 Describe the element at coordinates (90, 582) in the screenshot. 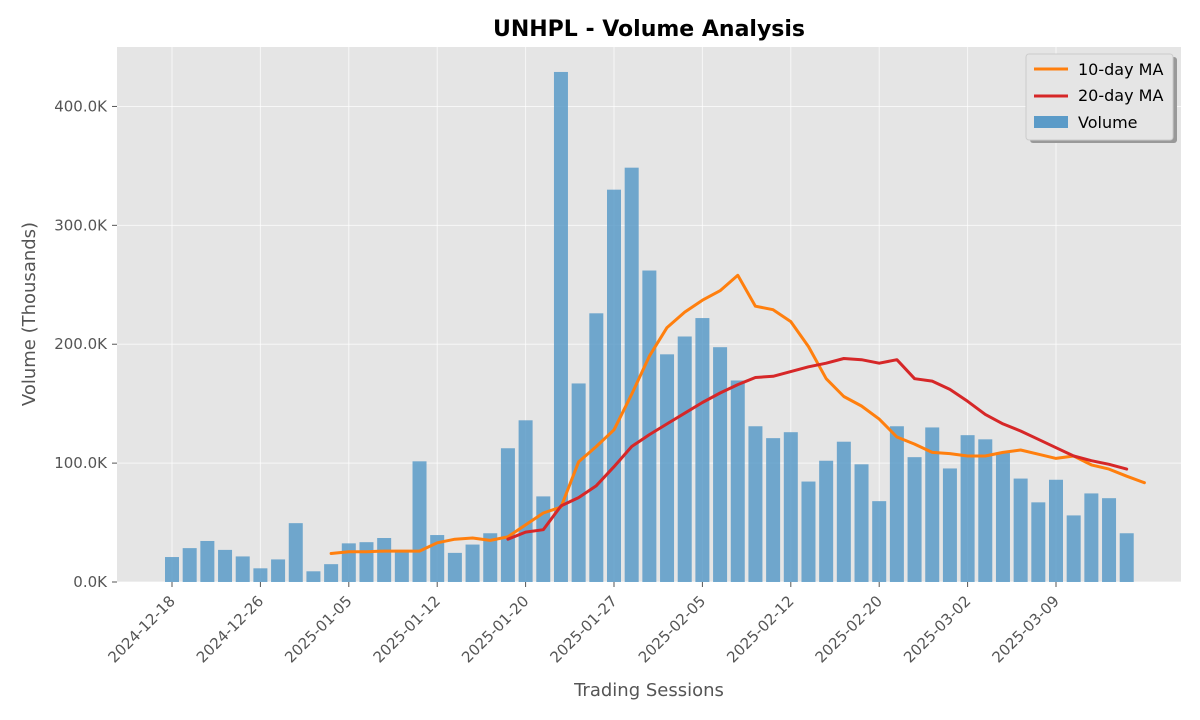

I see `y-tick-label: 0.0K` at that location.